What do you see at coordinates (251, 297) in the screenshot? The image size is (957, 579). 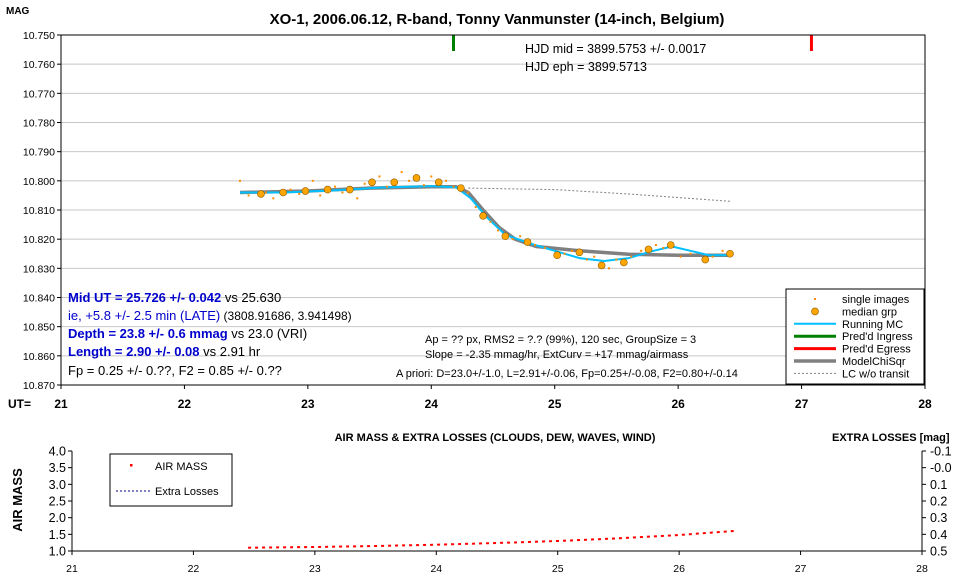 I see `result-text: vs 25.630` at bounding box center [251, 297].